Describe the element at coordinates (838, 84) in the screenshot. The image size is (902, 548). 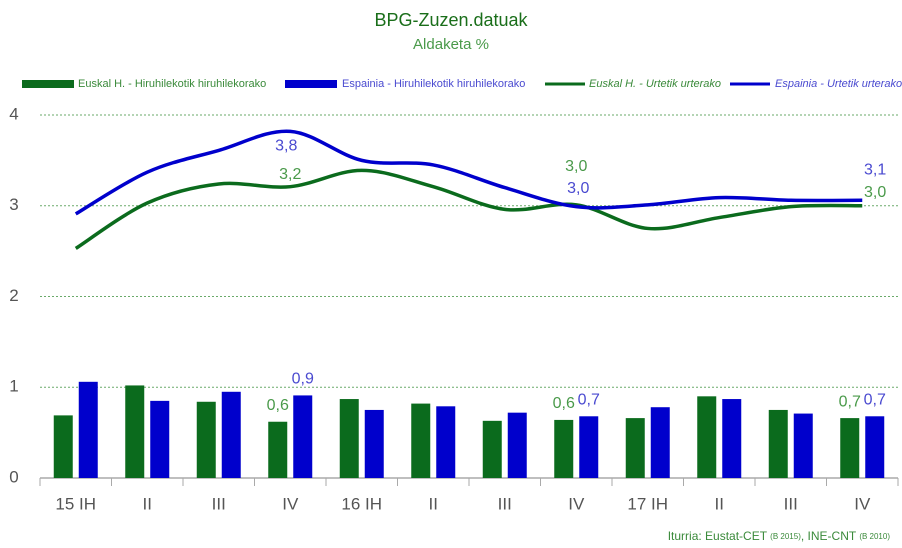
I see `legend-label: Espainia - Urtetik urterako` at that location.